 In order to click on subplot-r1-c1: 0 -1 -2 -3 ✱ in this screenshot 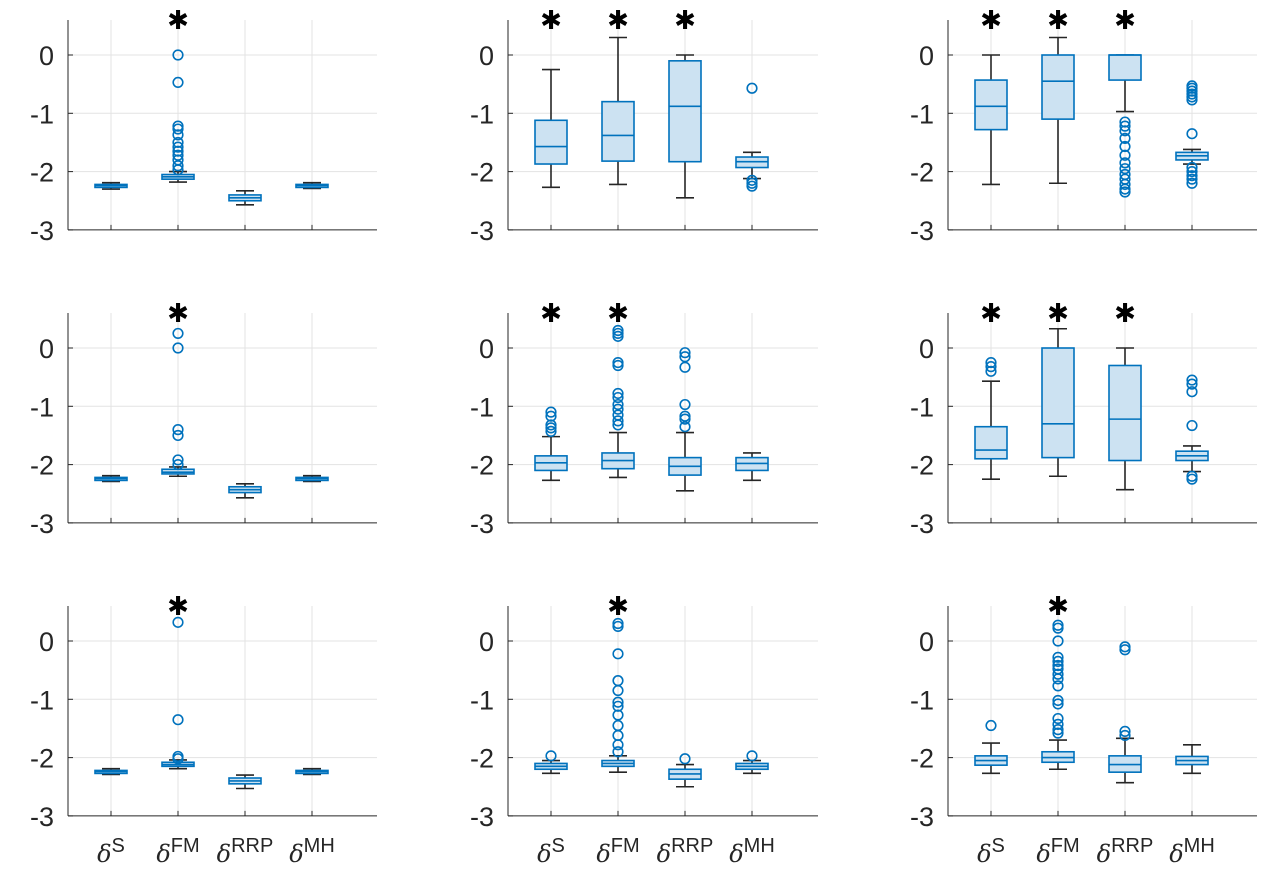, I will do `click(203, 126)`.